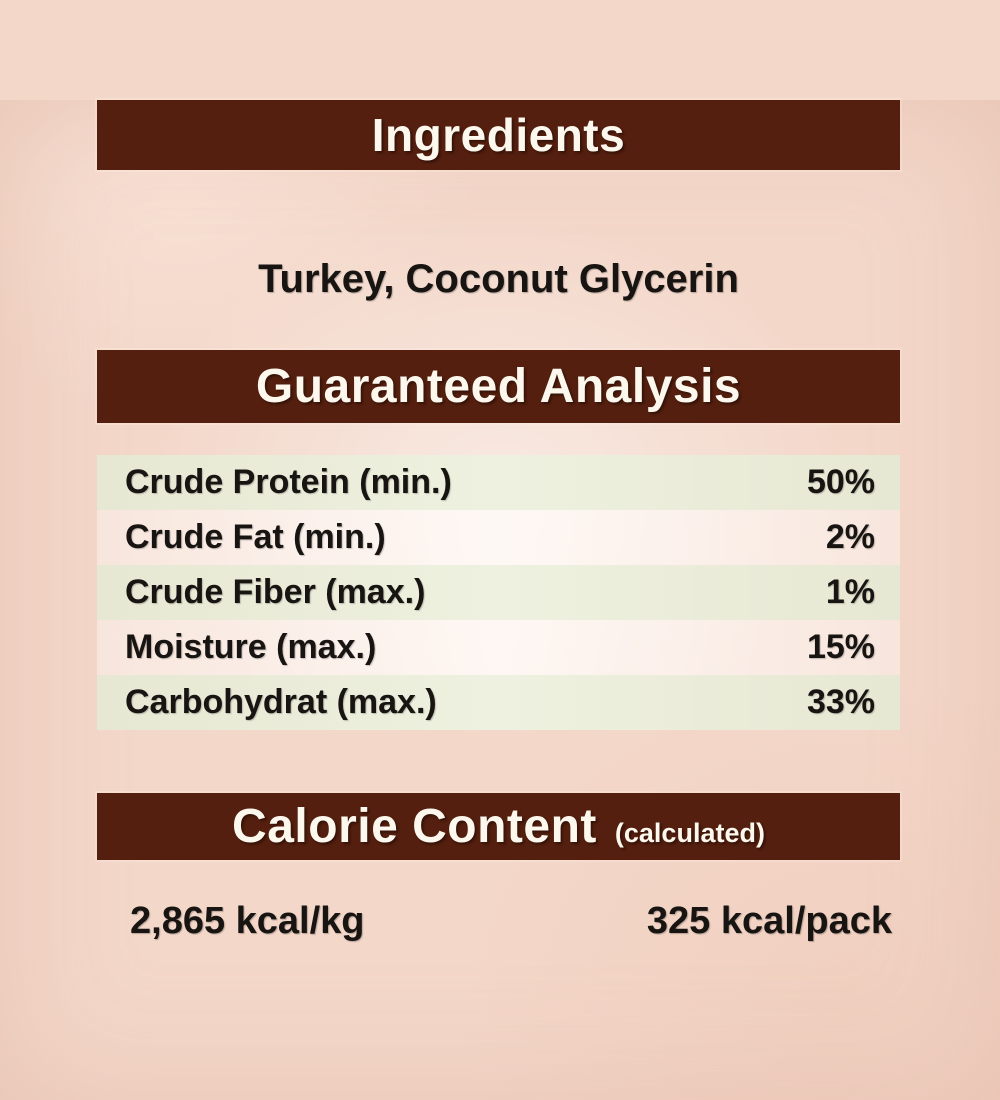  I want to click on nutrient-value: 50%, so click(840, 482).